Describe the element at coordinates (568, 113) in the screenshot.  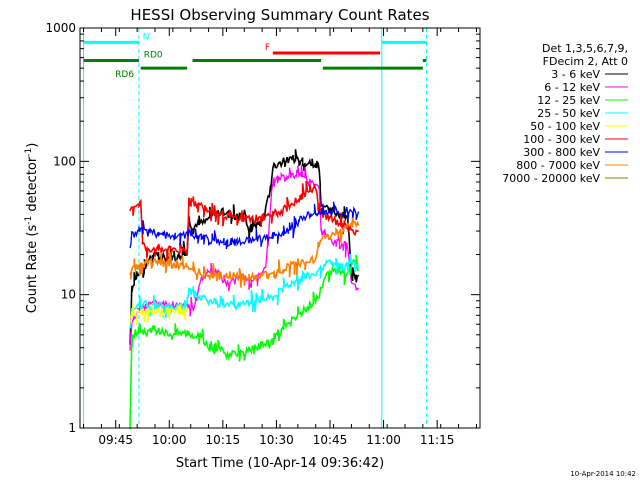
I see `legend-label-3: 25 - 50 keV` at that location.